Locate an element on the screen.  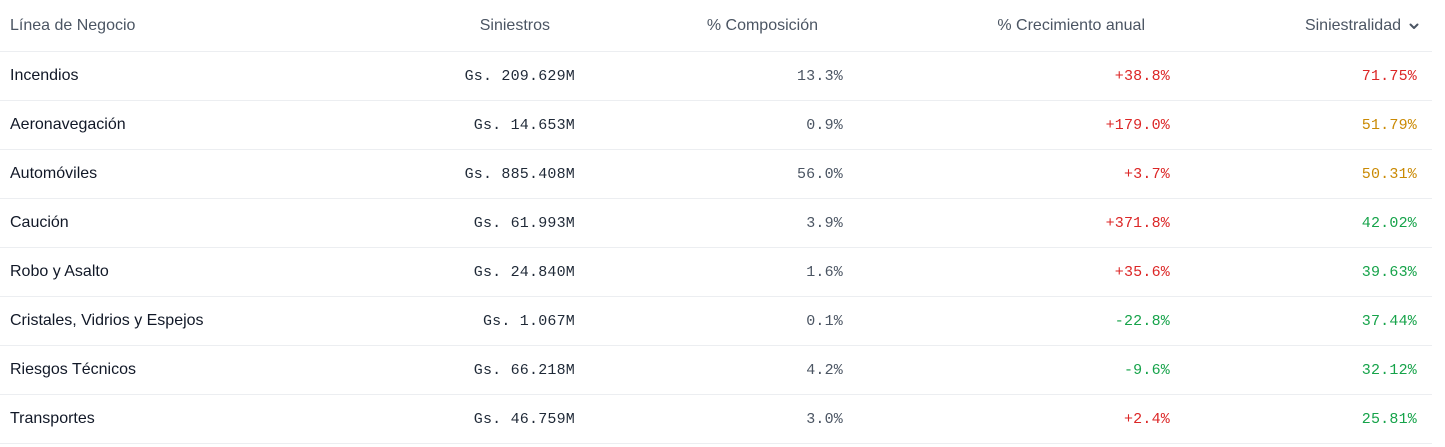
header-annual-growth-label: % Crecimiento anual is located at coordinates (1071, 25).